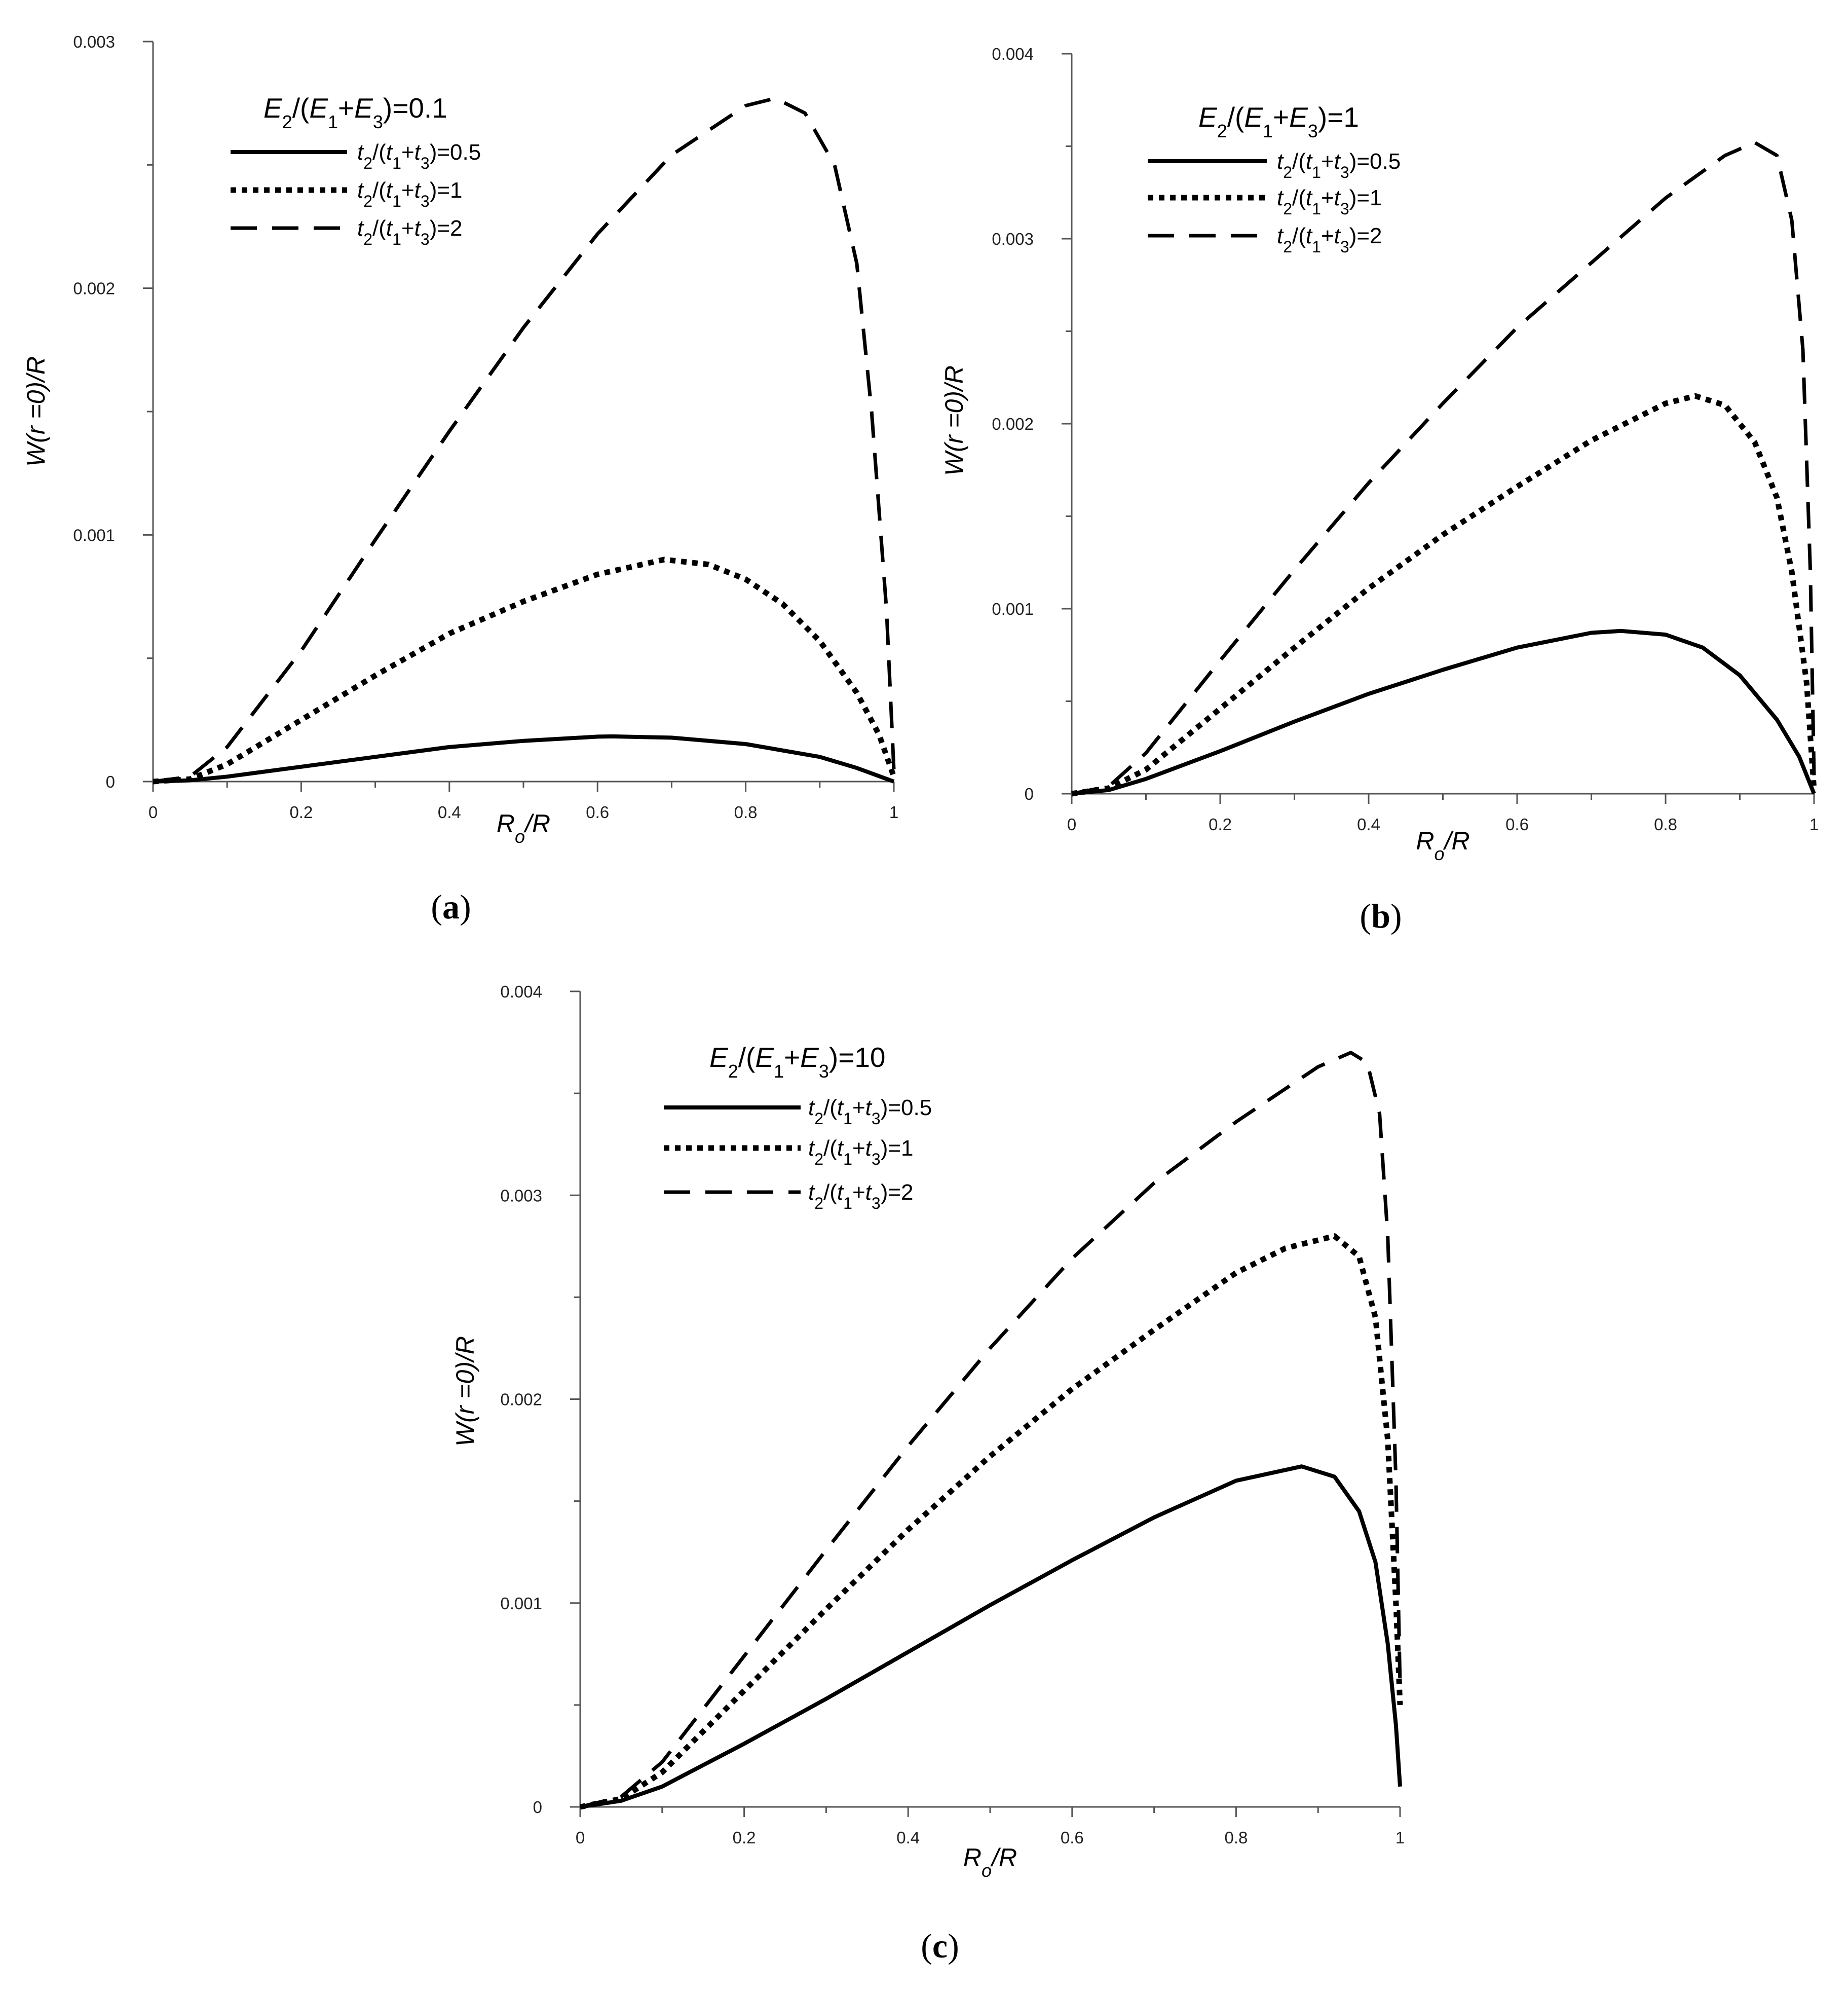 This screenshot has height=1998, width=1848. I want to click on panel-label: (b), so click(1381, 916).